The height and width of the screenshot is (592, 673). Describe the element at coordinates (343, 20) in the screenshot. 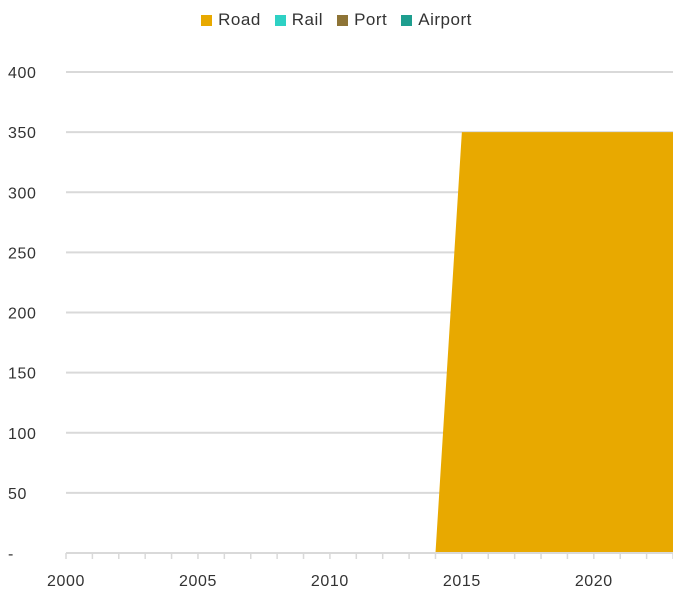

I see `legend-swatch-port` at that location.